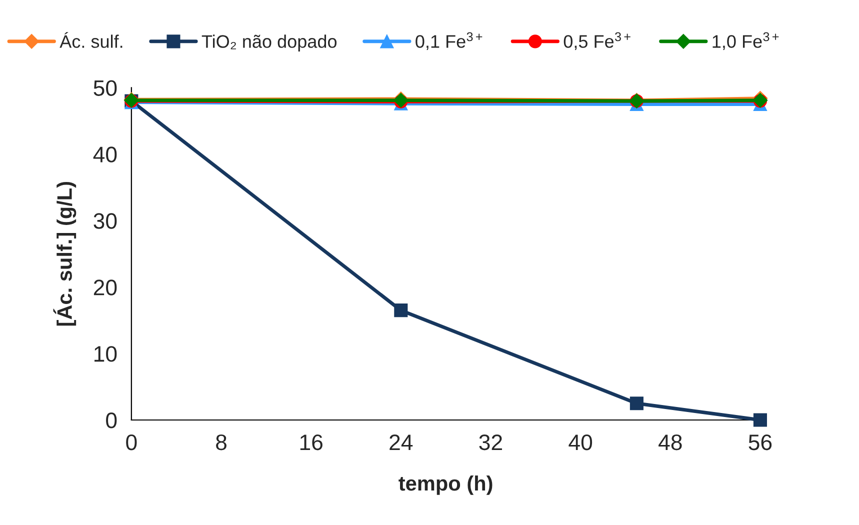 This screenshot has height=525, width=859. What do you see at coordinates (111, 420) in the screenshot?
I see `y-tick-label: 0` at bounding box center [111, 420].